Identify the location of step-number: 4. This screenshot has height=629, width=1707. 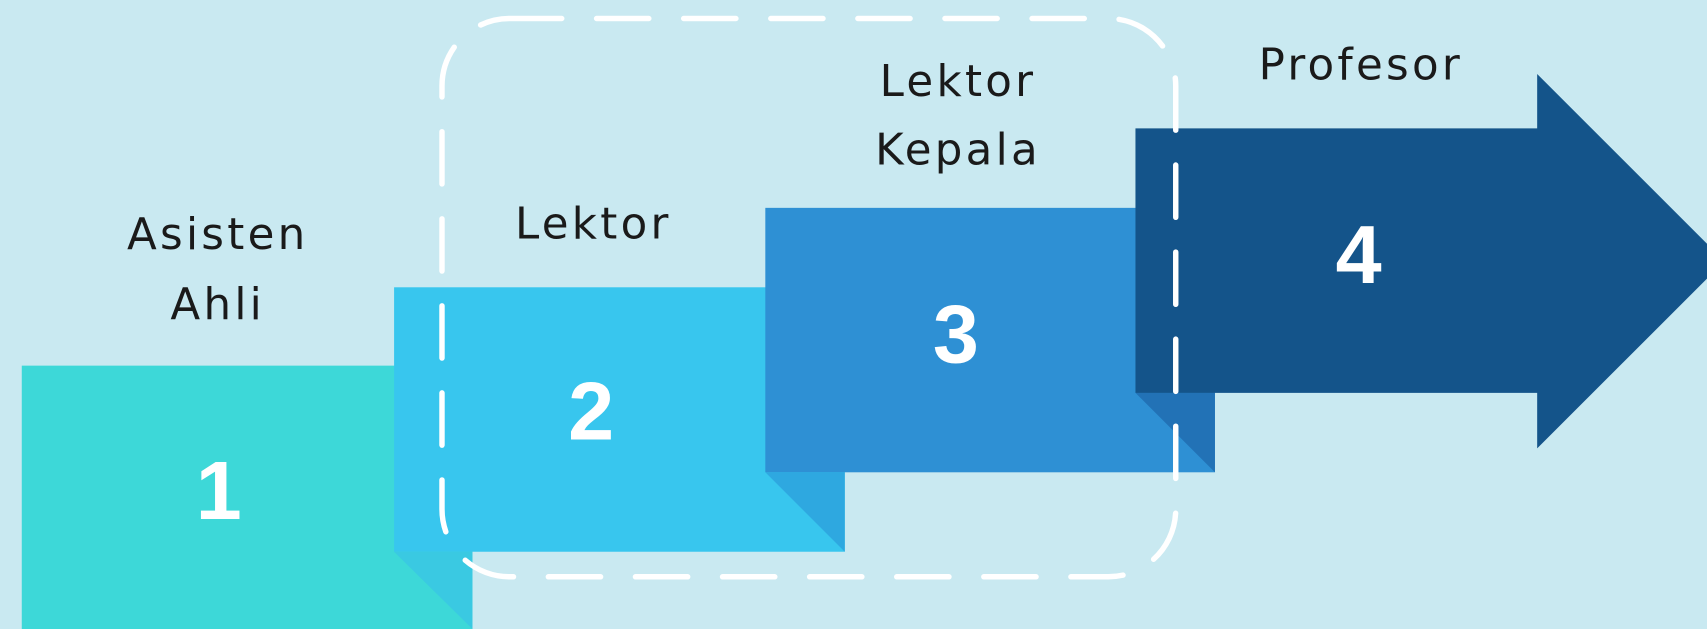
(1359, 254).